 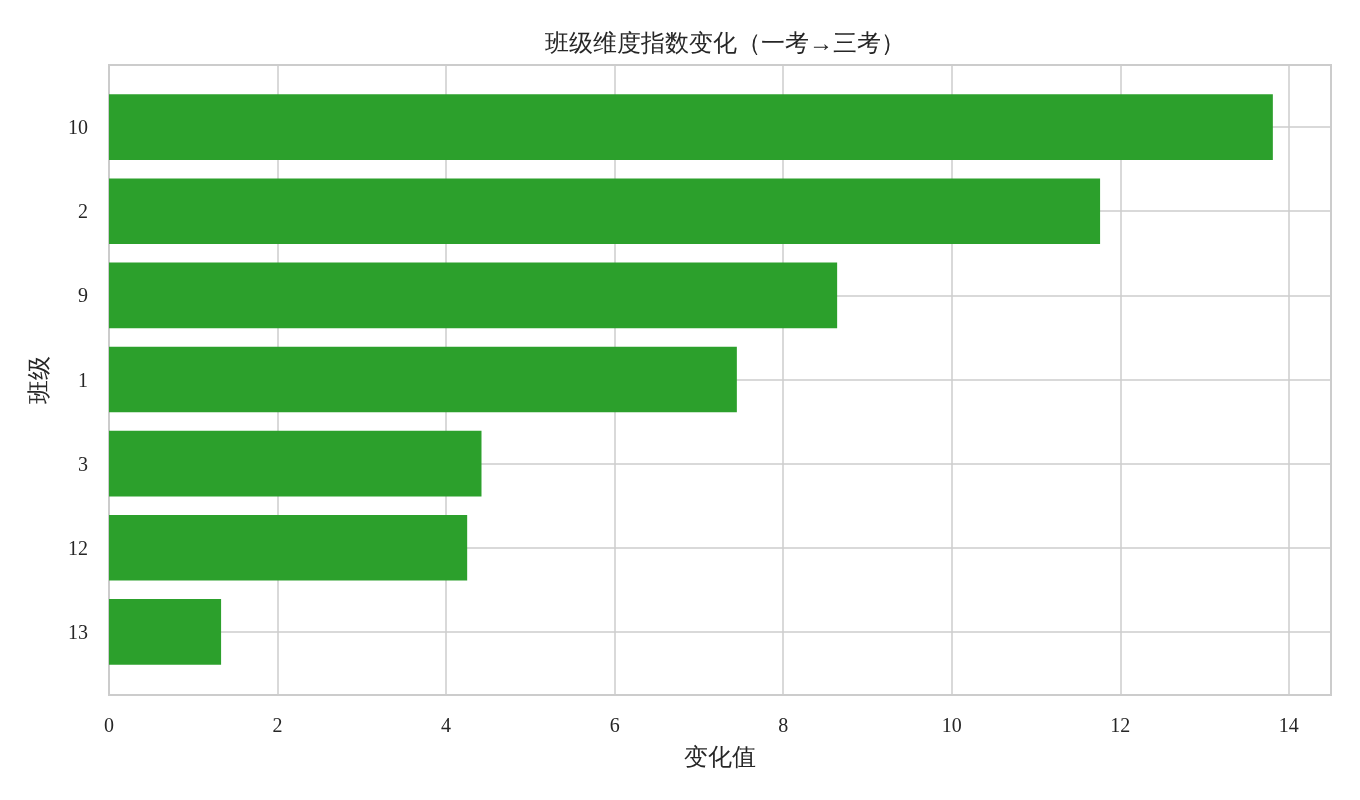 I want to click on x-tick-label: 4, so click(x=446, y=725).